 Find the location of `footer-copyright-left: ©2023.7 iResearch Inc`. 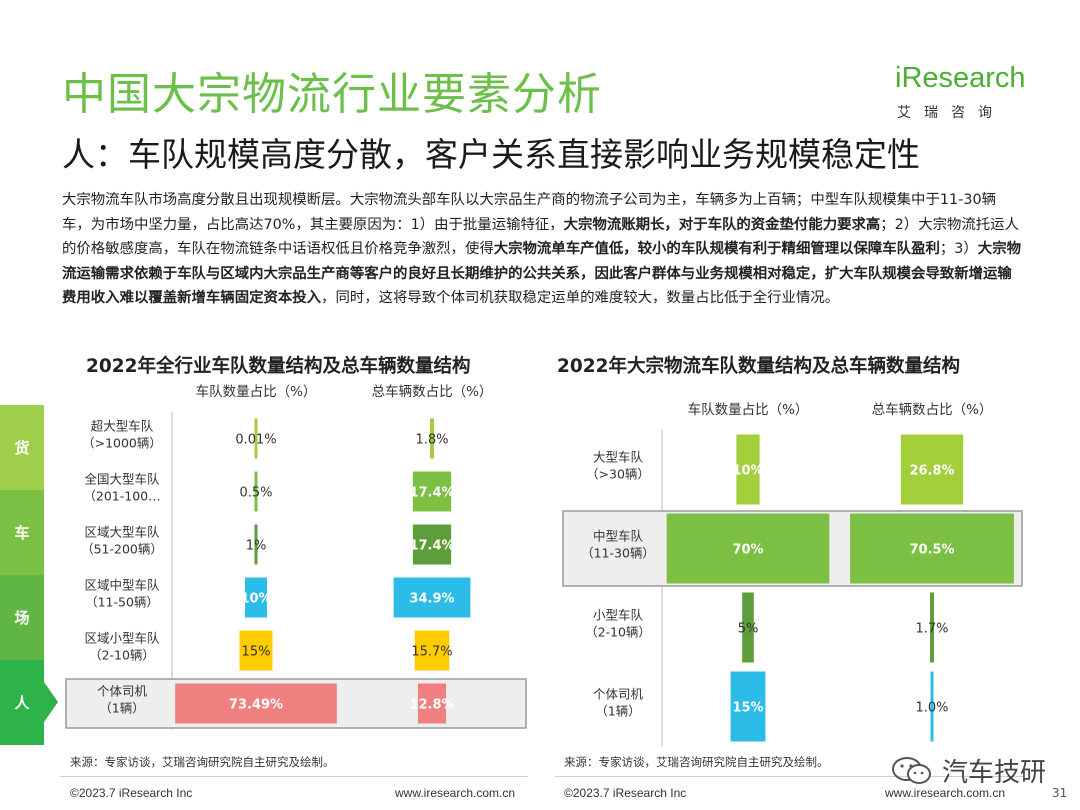

footer-copyright-left: ©2023.7 iResearch Inc is located at coordinates (131, 793).